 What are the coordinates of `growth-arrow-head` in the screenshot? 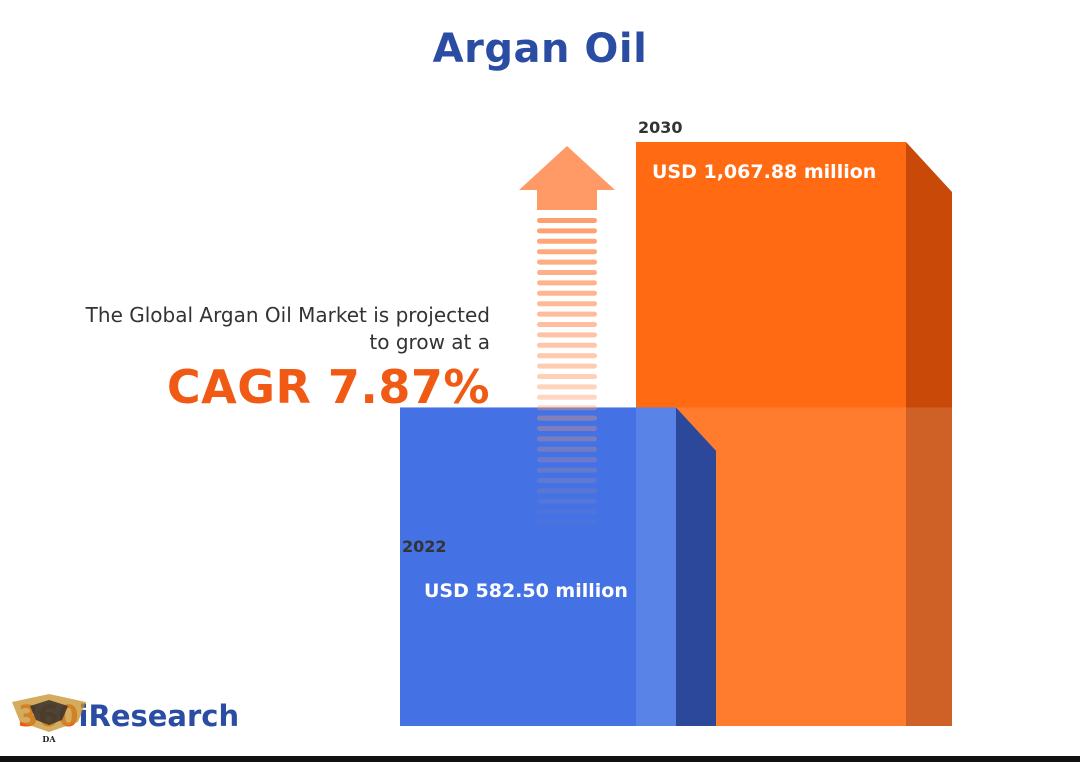 It's located at (567, 178).